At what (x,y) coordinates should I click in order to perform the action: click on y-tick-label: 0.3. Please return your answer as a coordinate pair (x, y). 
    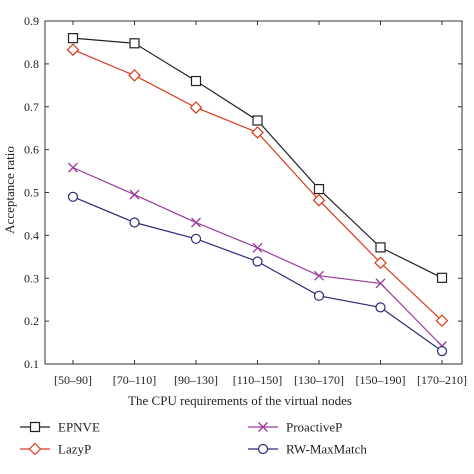
    Looking at the image, I should click on (31, 278).